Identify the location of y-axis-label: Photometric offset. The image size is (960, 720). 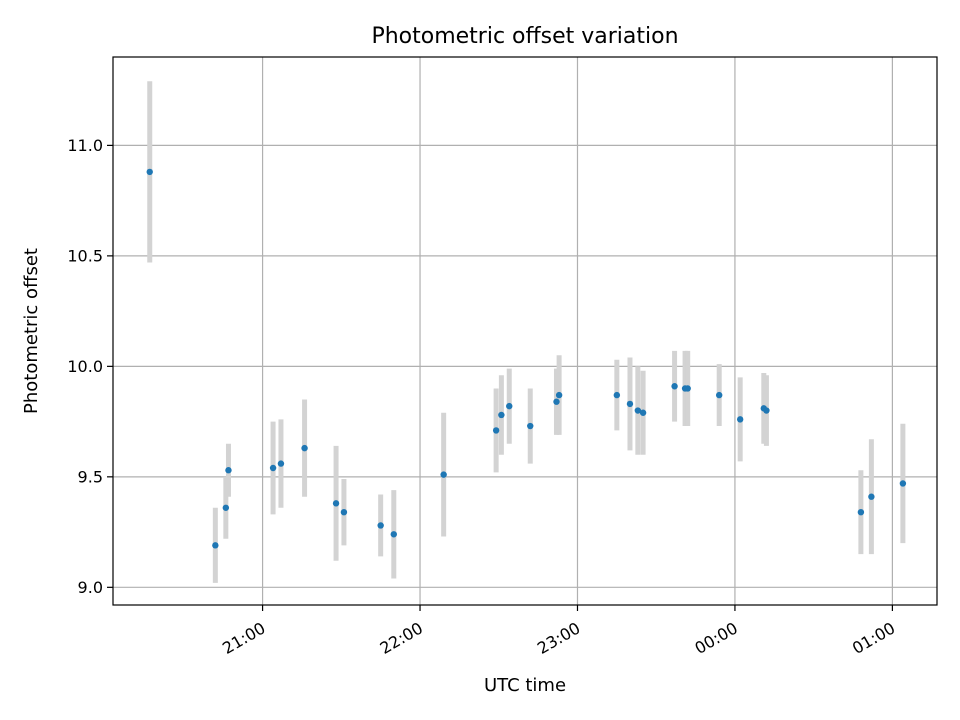
(31, 331).